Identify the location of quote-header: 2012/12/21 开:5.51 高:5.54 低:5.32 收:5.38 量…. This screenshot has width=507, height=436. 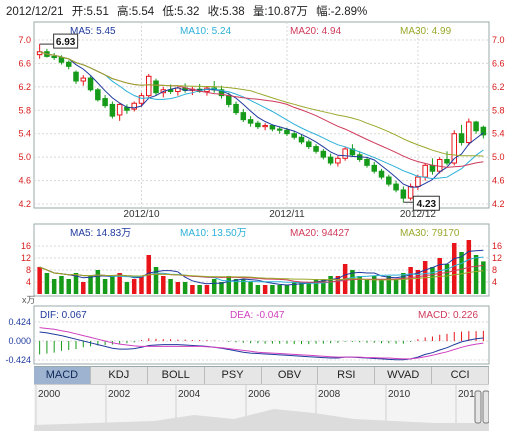
(189, 11).